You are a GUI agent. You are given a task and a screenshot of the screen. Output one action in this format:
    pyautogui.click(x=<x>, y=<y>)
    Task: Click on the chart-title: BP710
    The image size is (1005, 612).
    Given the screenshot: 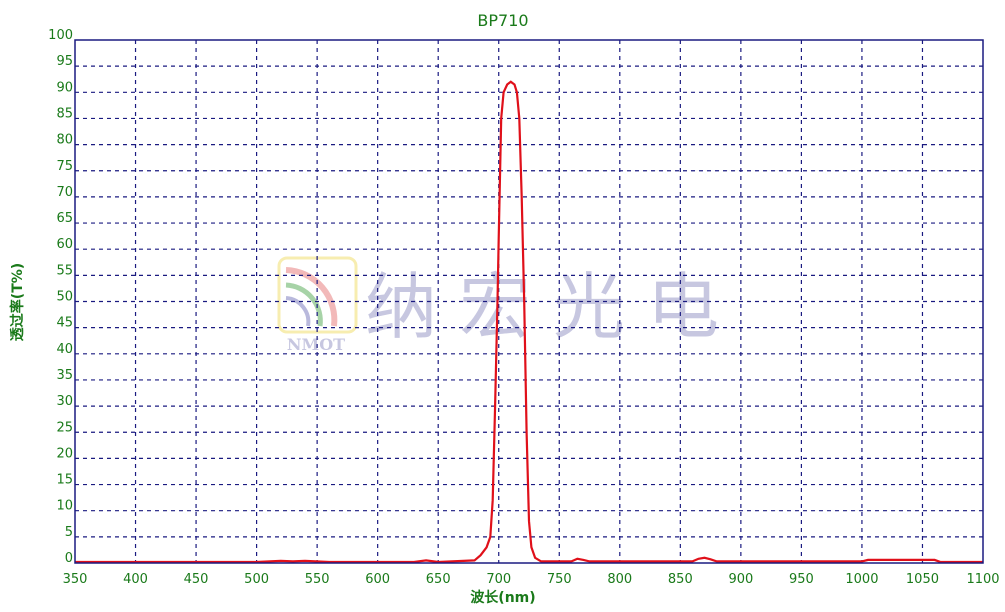 What is the action you would take?
    pyautogui.click(x=502, y=20)
    